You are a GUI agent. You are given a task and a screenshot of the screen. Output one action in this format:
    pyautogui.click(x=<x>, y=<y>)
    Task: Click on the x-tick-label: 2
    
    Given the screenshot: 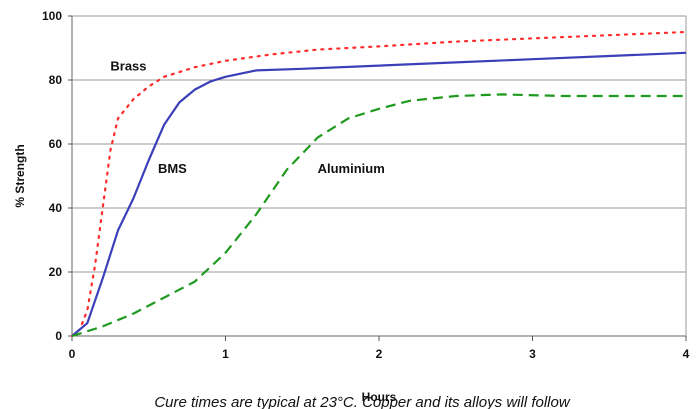 What is the action you would take?
    pyautogui.click(x=379, y=354)
    